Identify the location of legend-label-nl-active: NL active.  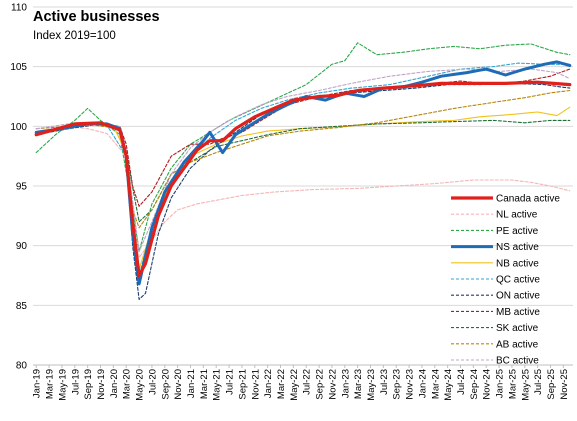
(517, 215).